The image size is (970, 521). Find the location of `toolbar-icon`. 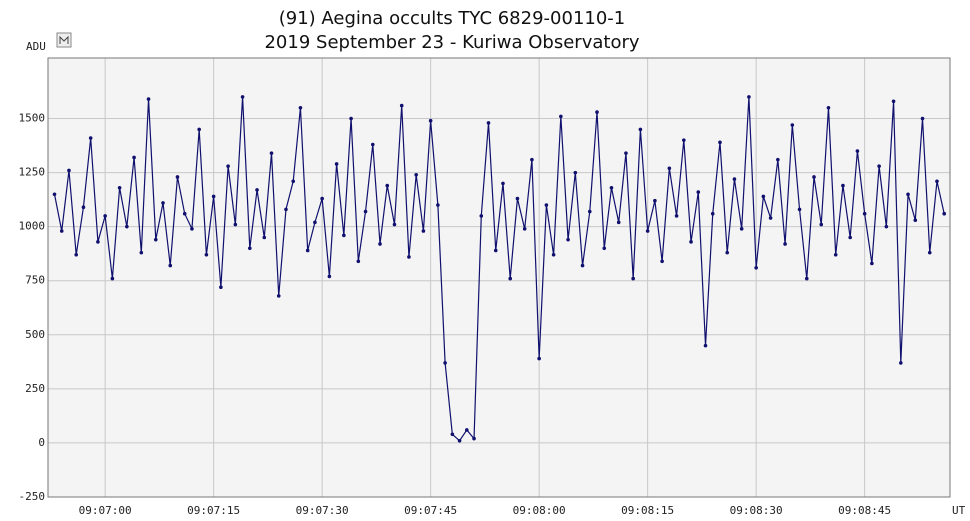

toolbar-icon is located at coordinates (64, 40).